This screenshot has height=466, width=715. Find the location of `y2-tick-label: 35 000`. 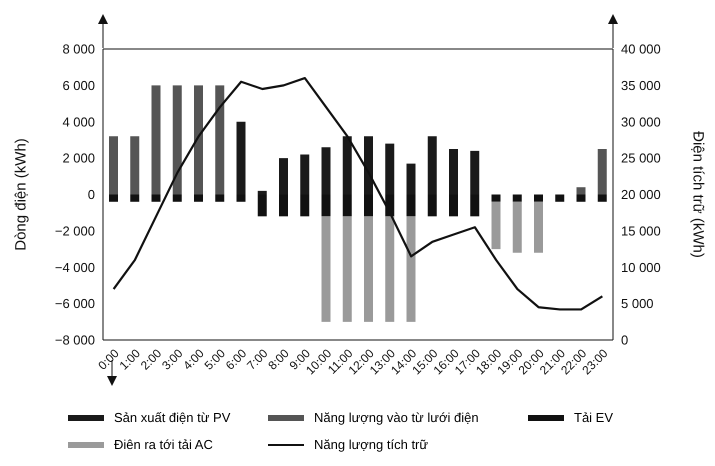

y2-tick-label: 35 000 is located at coordinates (641, 85).